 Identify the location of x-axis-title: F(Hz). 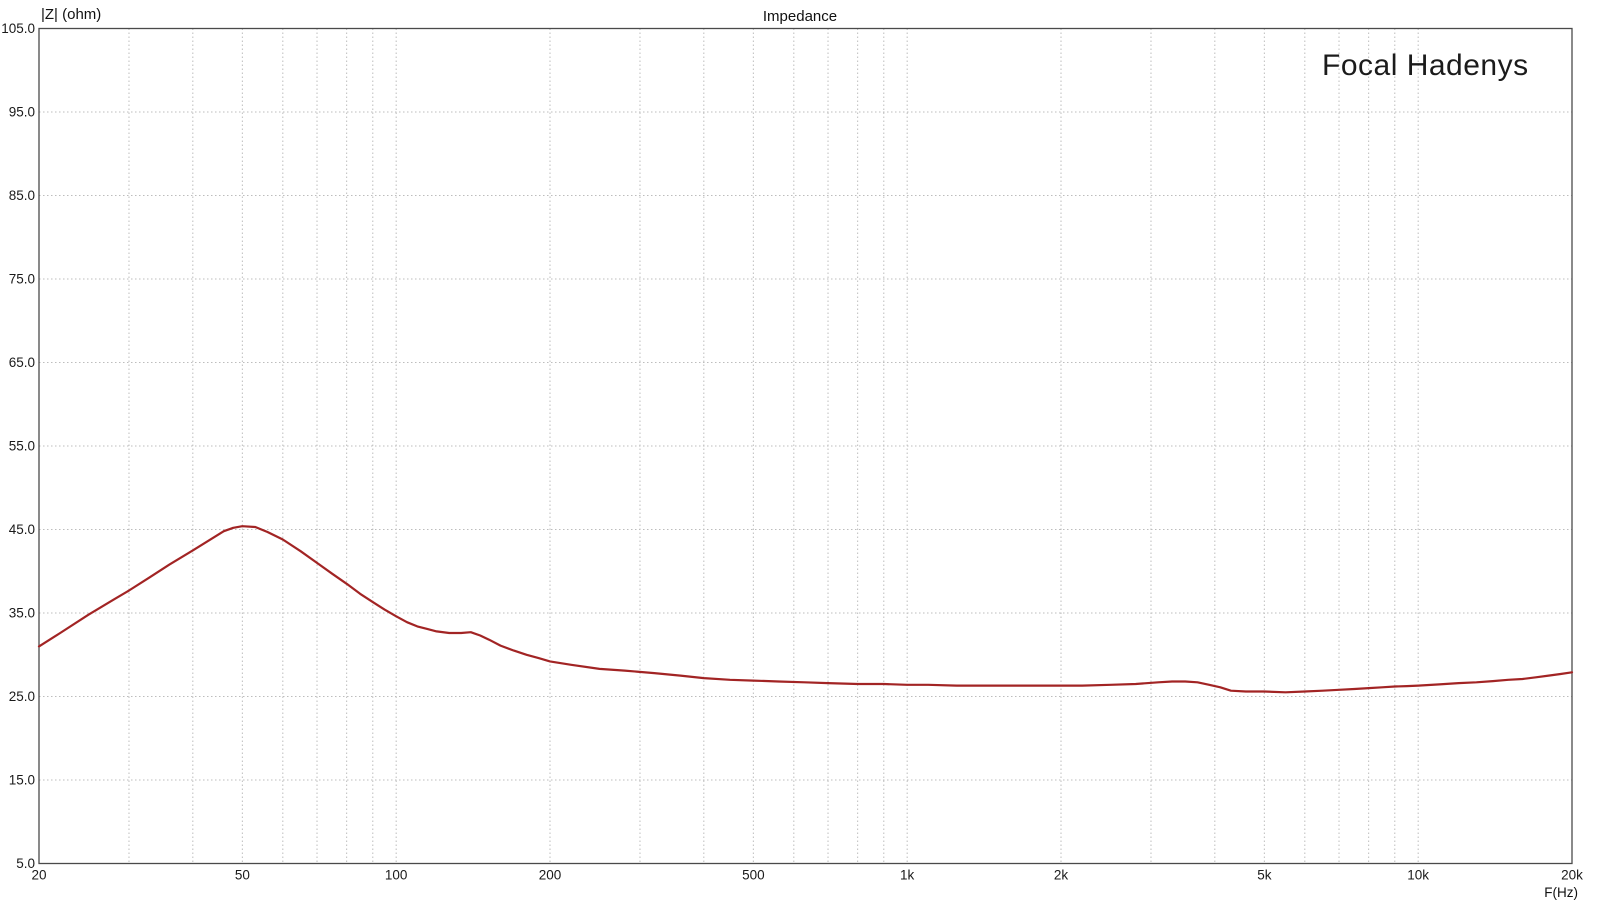
(1561, 892).